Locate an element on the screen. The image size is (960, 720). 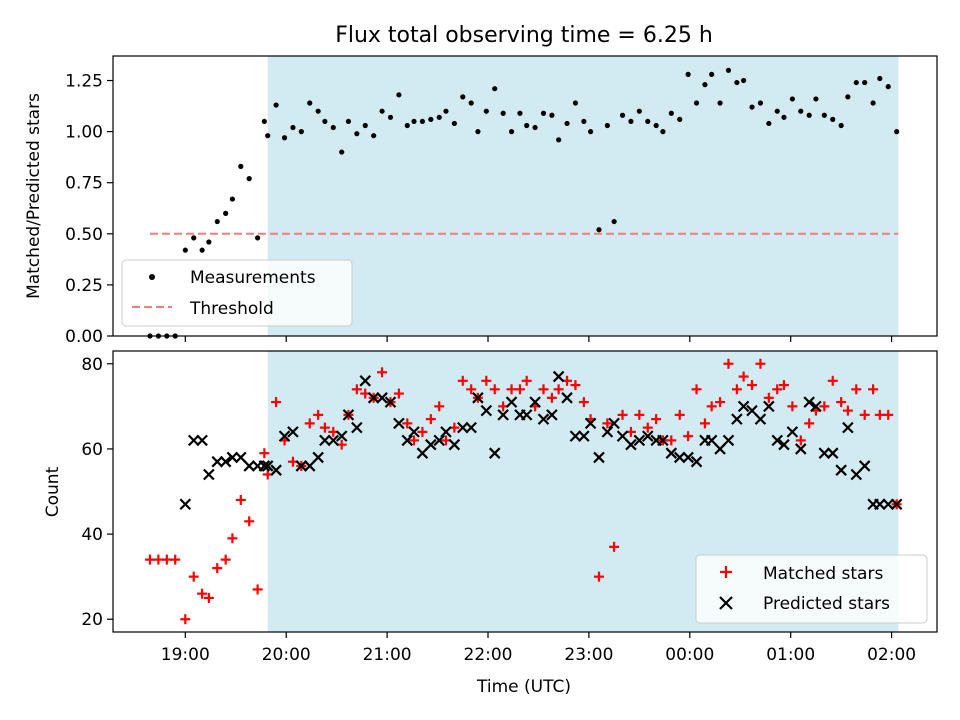
legend-predicted-label: Predicted stars is located at coordinates (826, 604).